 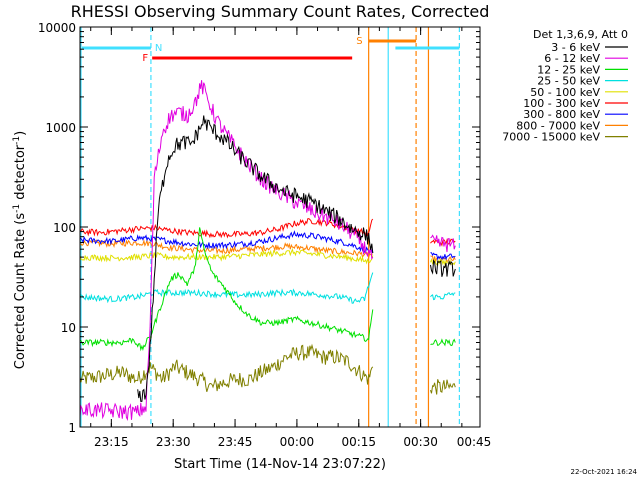 I want to click on legend-label: 25 - 50 keV, so click(x=568, y=81).